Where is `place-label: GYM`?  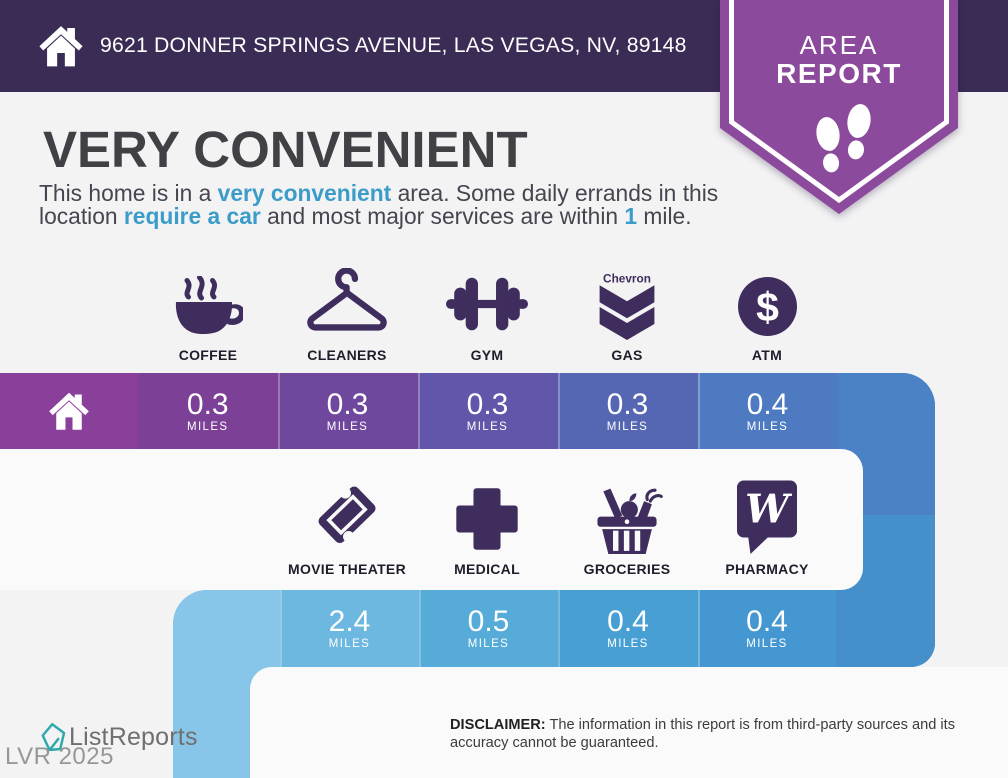
place-label: GYM is located at coordinates (487, 355).